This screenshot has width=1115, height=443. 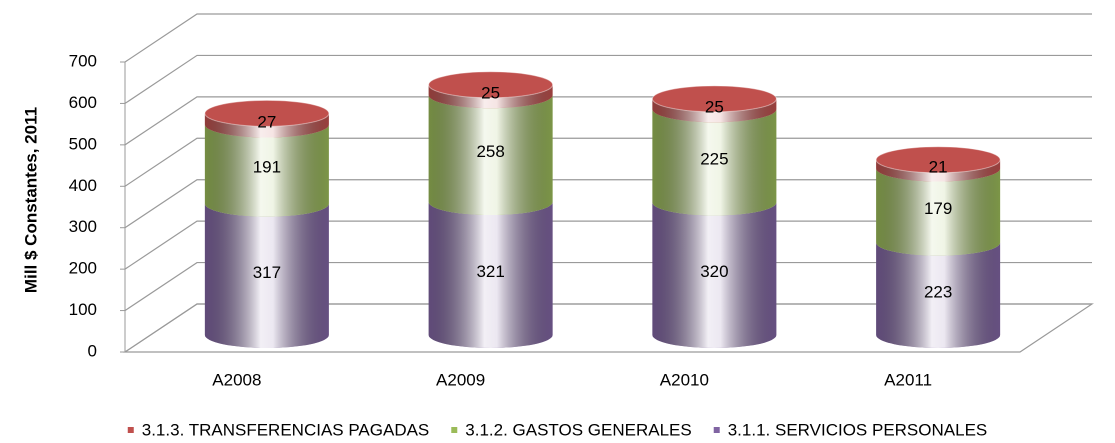 I want to click on value-label: 191, so click(x=267, y=167).